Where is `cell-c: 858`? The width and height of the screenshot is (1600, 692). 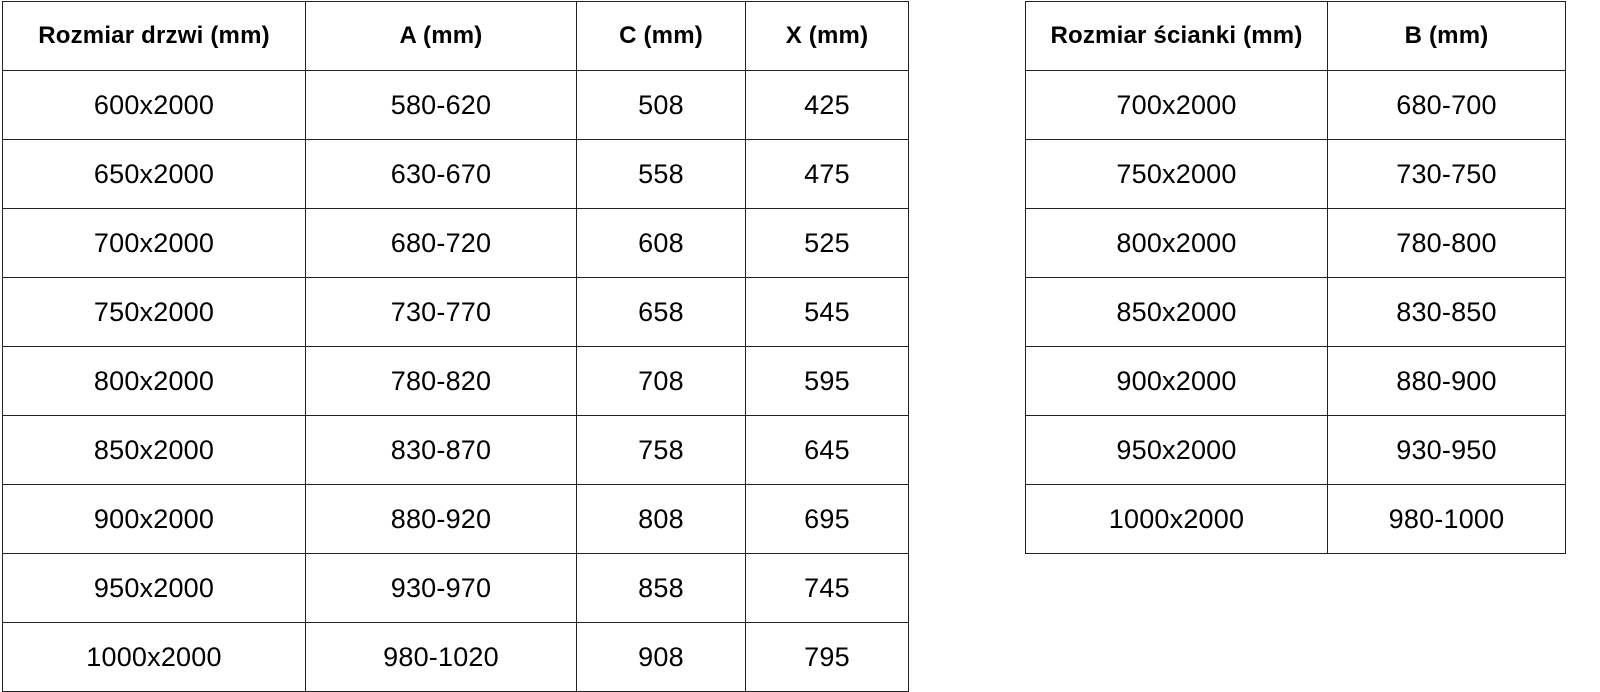 cell-c: 858 is located at coordinates (661, 588).